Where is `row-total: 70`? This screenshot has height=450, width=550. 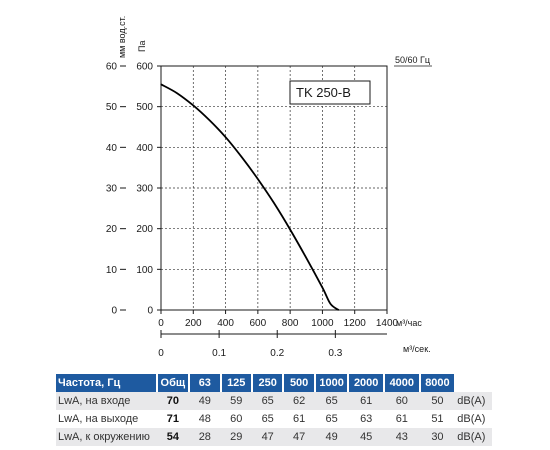 row-total: 70 is located at coordinates (173, 401).